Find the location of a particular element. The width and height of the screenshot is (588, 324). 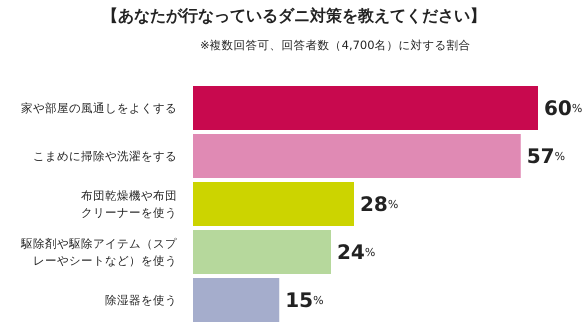

data-label: 28% is located at coordinates (379, 204).